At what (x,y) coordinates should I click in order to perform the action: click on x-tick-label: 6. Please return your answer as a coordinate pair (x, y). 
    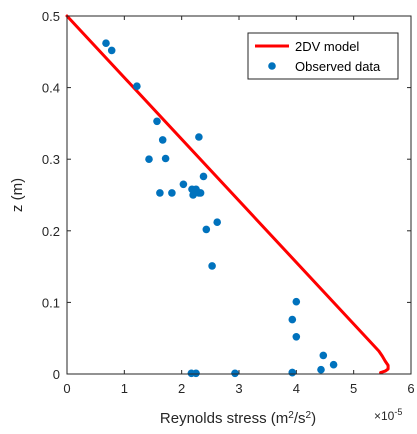
    Looking at the image, I should click on (410, 388).